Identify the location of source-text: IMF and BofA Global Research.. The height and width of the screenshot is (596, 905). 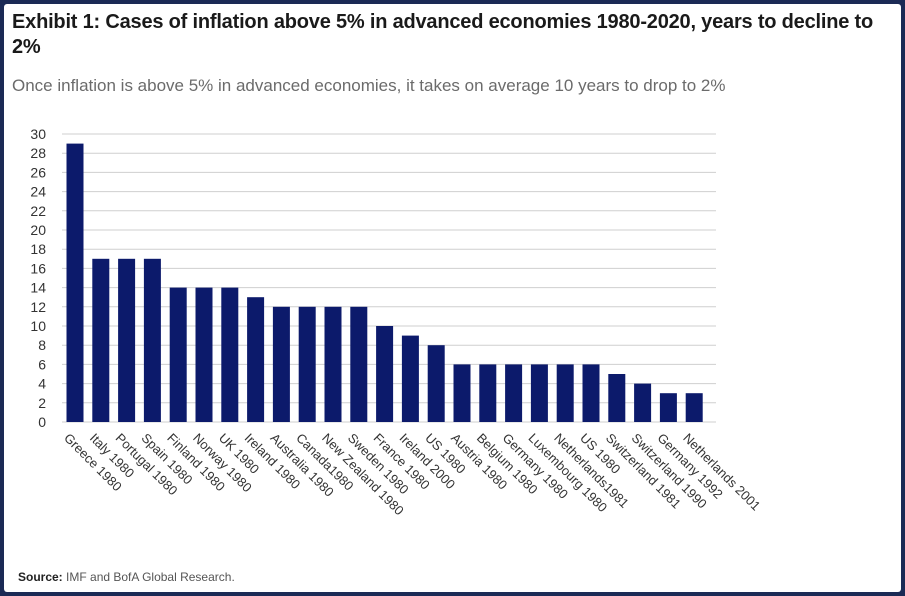
(150, 577).